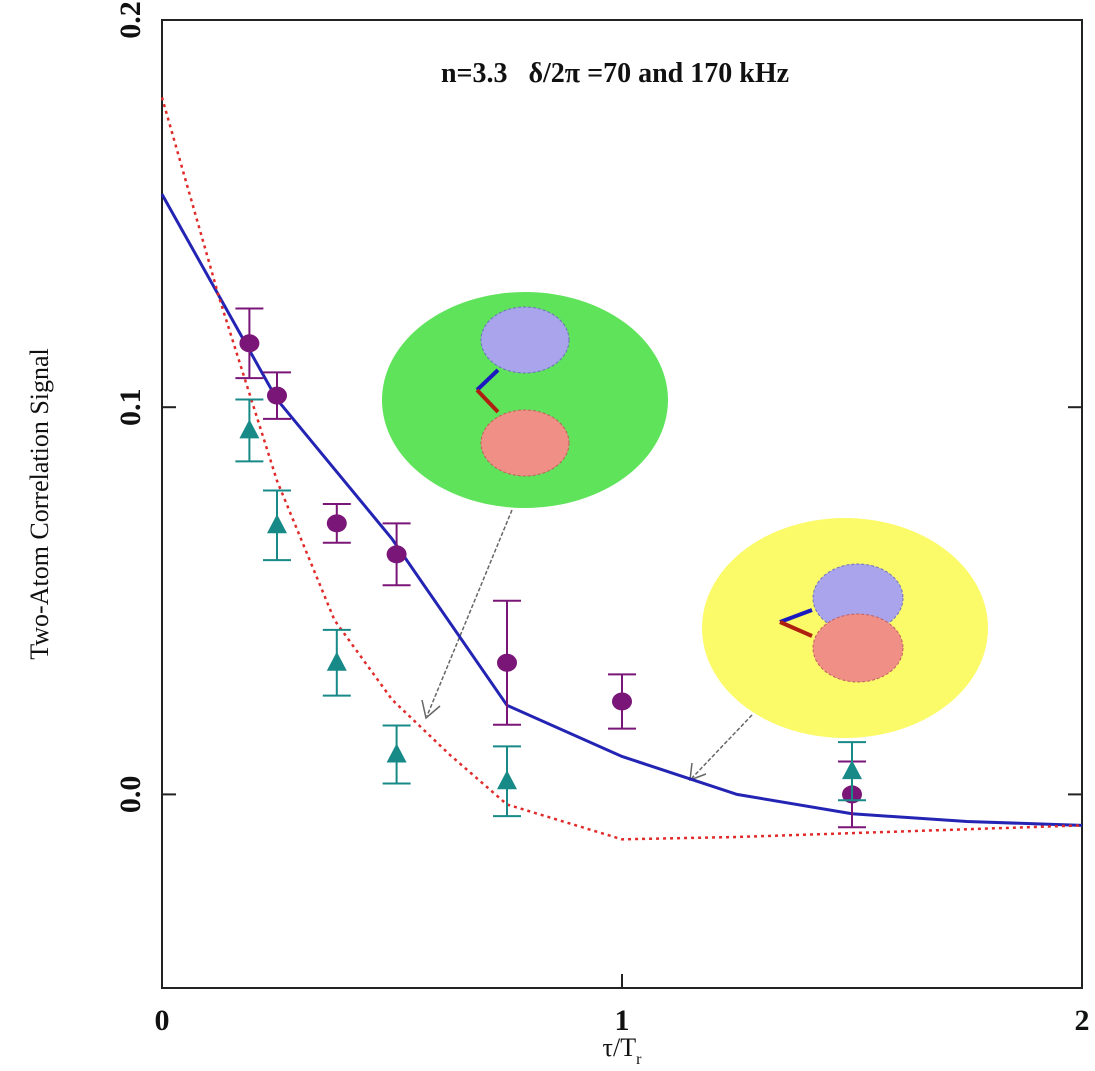 The width and height of the screenshot is (1095, 1071). I want to click on annotation: n=3.3 δ/2π =70 and 170 kHz, so click(615, 73).